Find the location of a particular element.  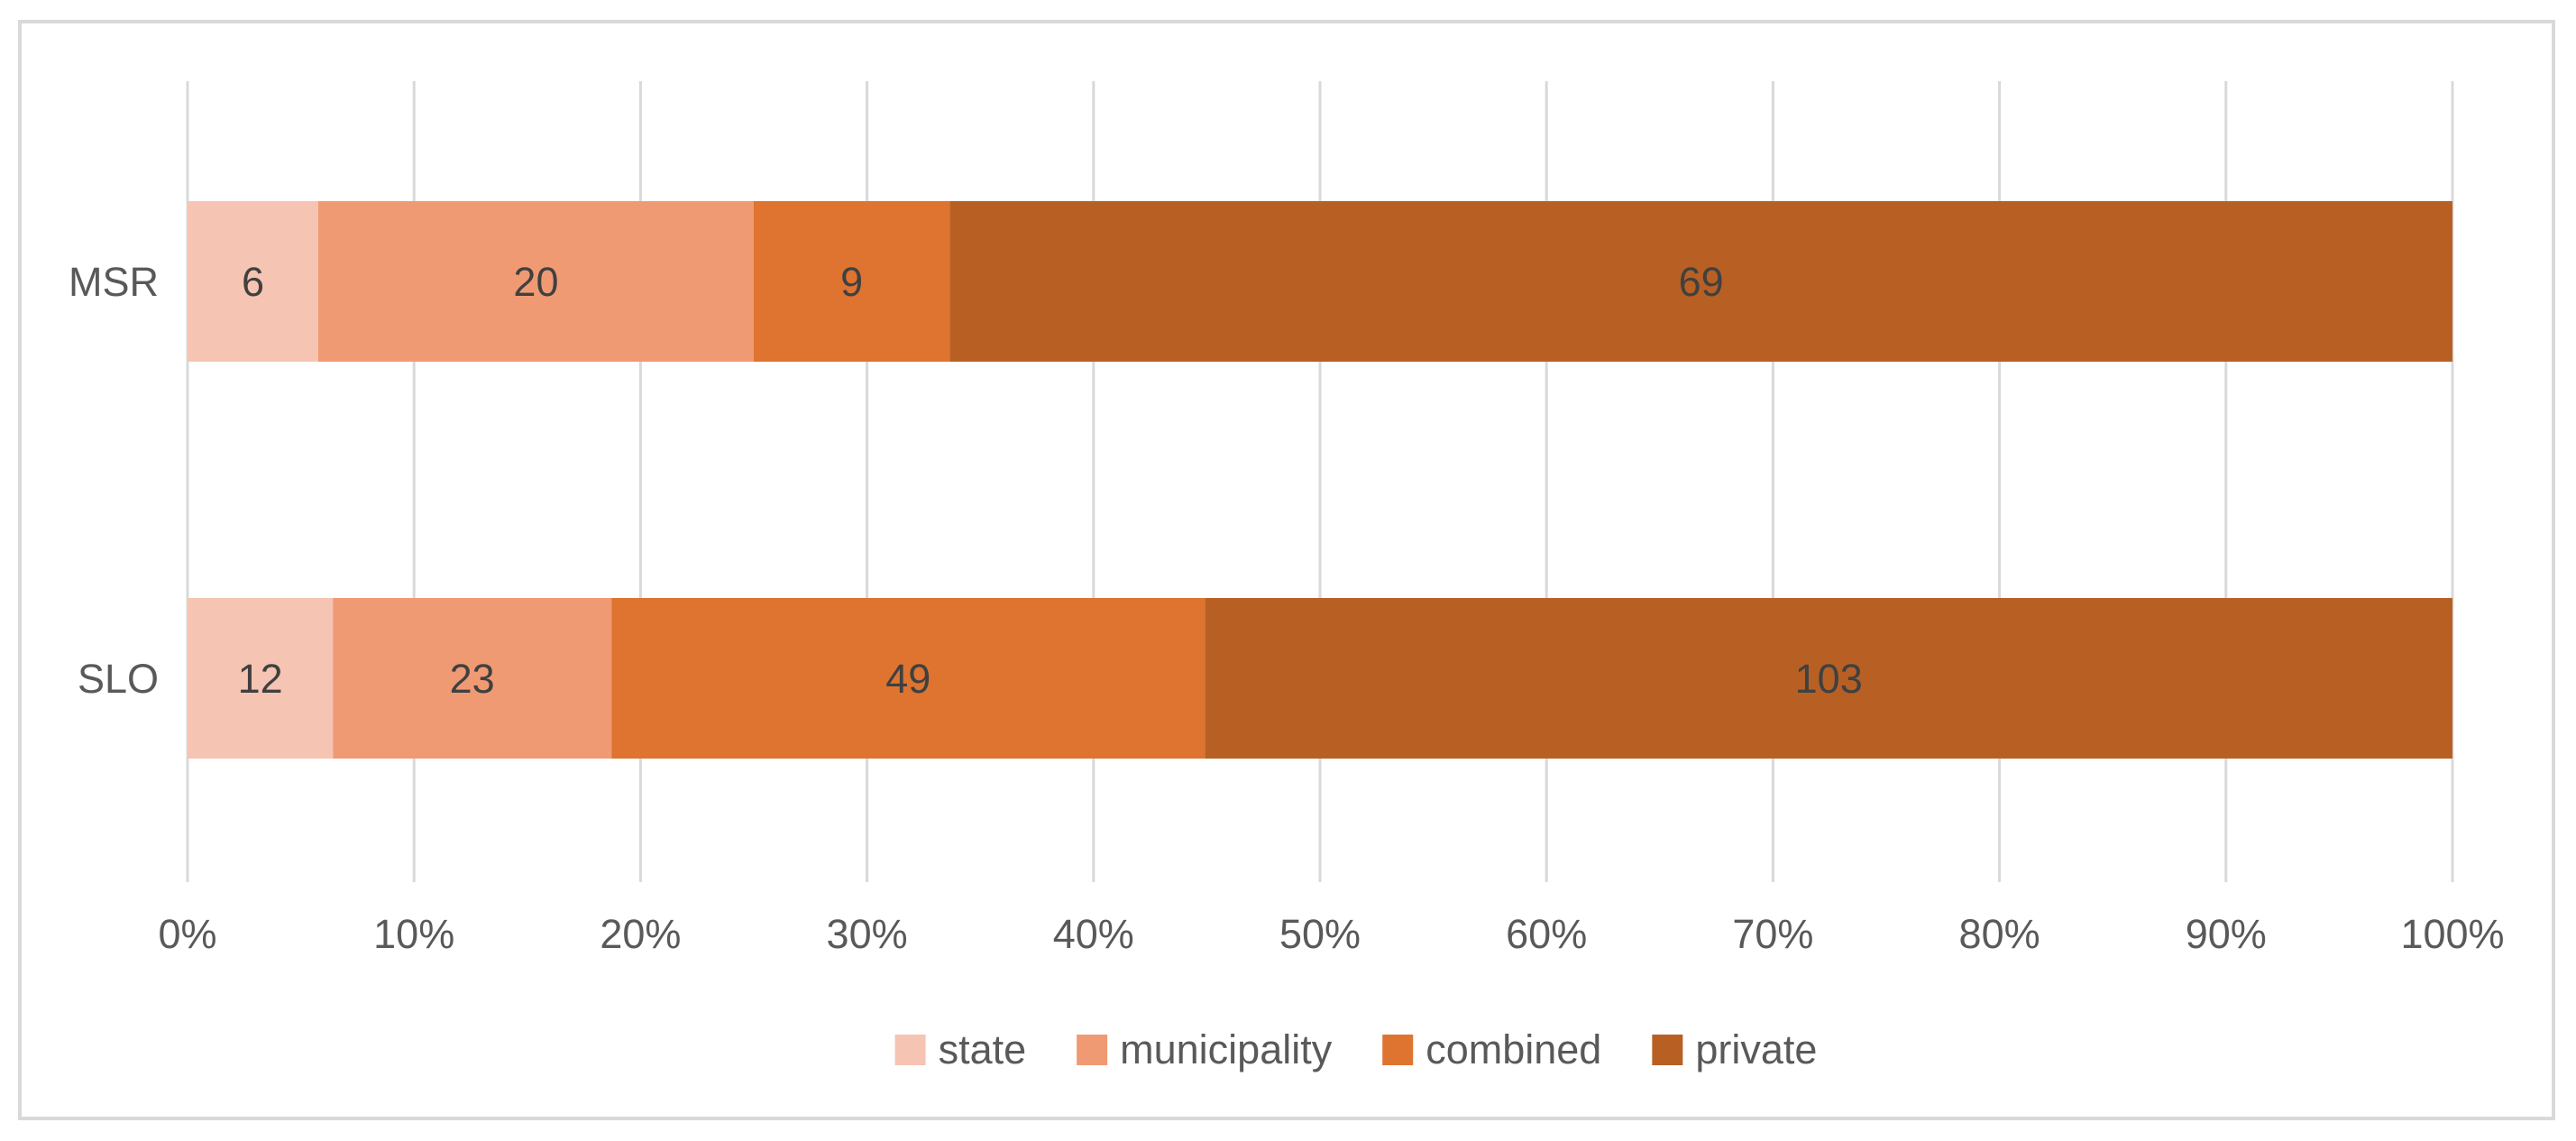

data-label: 9 is located at coordinates (851, 282).